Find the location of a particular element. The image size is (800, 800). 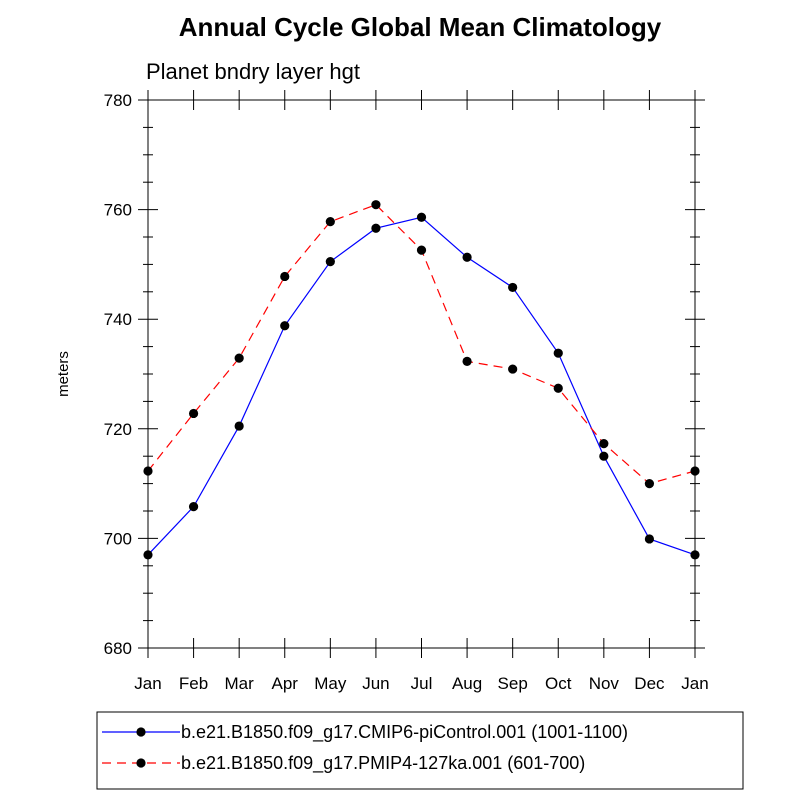

x-tick-label: Apr is located at coordinates (285, 683).